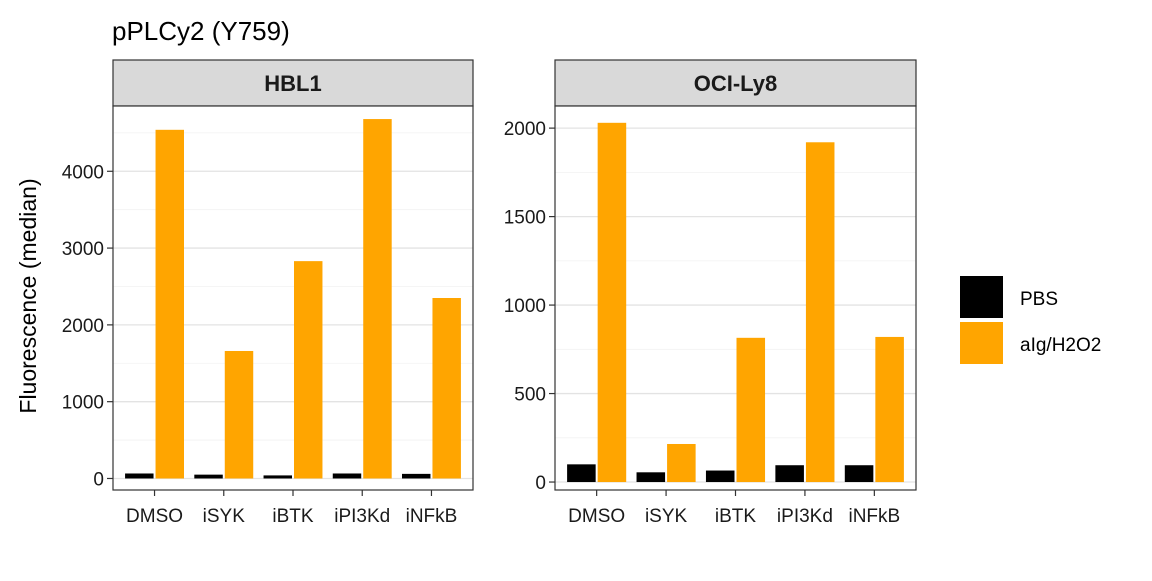  I want to click on chart-title: pPLCy2 (Y759), so click(201, 31).